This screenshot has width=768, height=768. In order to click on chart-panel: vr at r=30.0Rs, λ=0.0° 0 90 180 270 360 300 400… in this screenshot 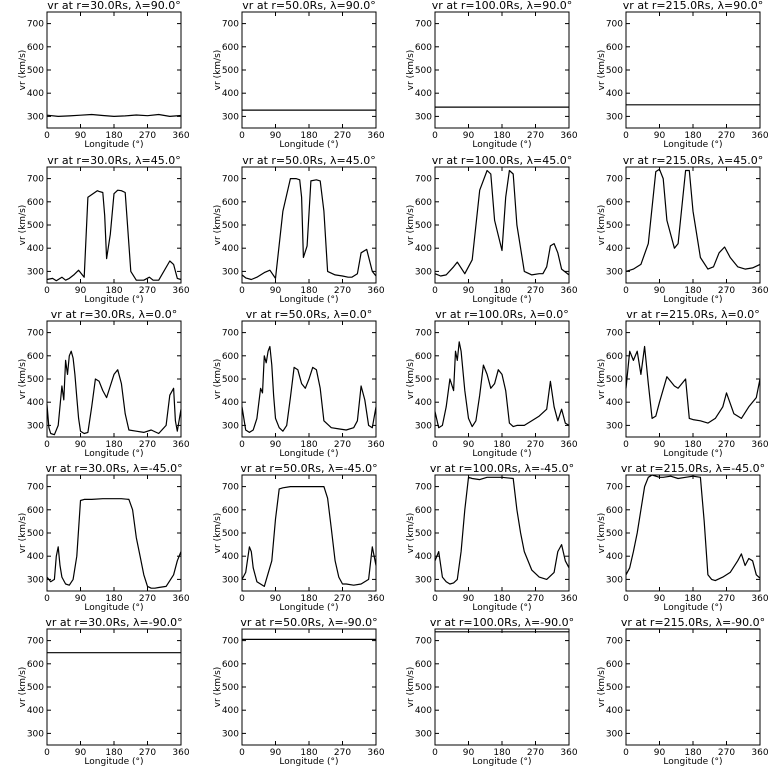, I will do `click(104, 383)`.